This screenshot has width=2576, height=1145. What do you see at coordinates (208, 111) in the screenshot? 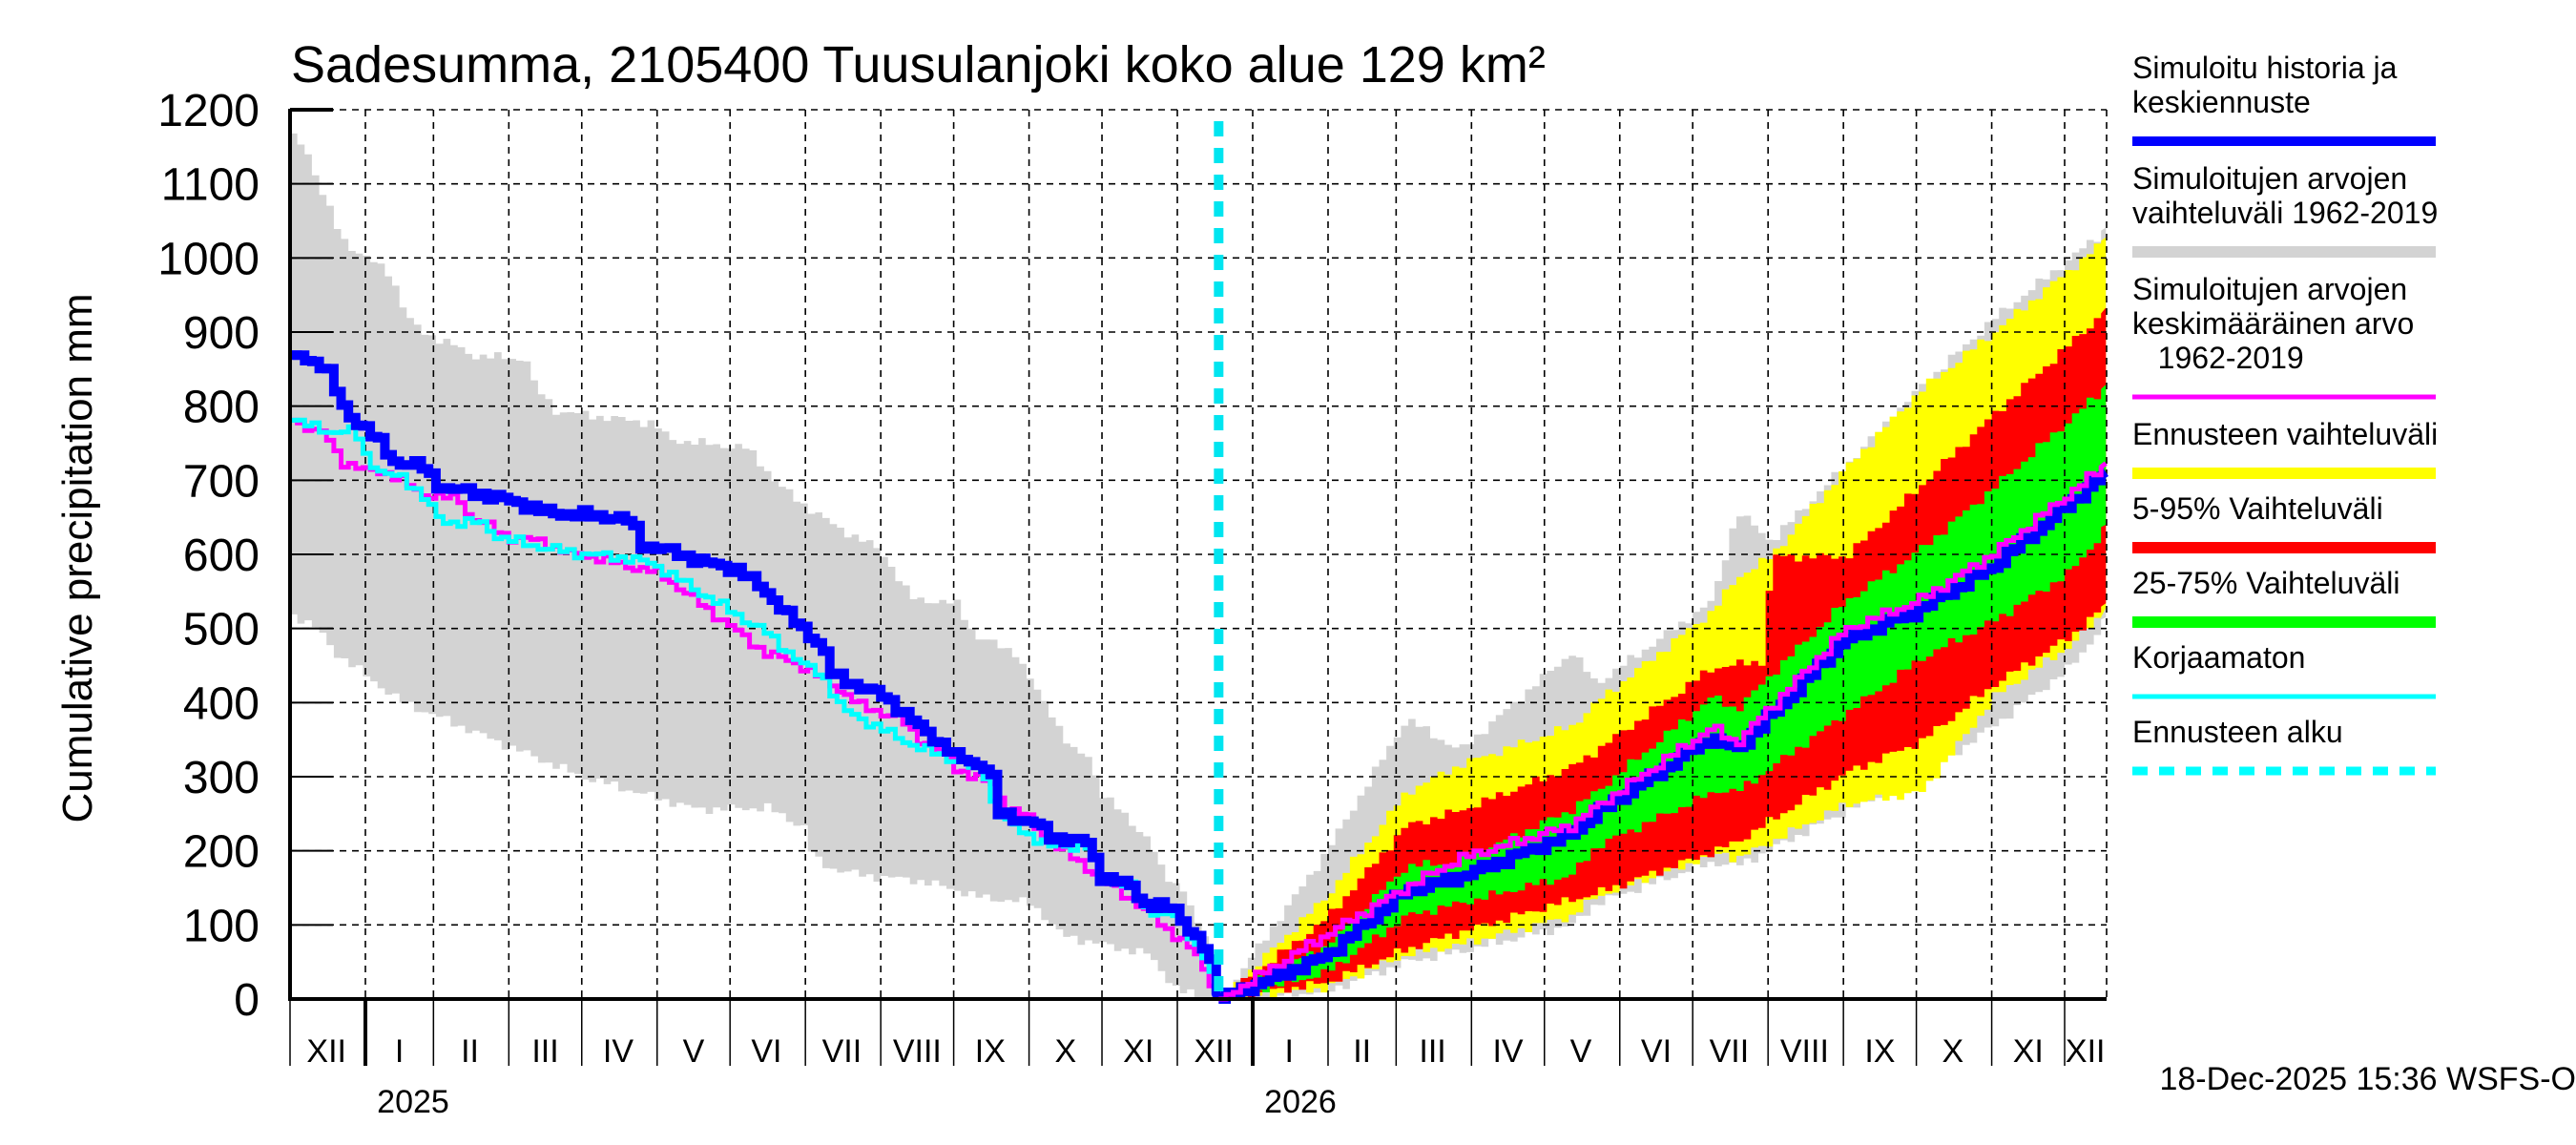
I see `y-tick-label: 1200` at bounding box center [208, 111].